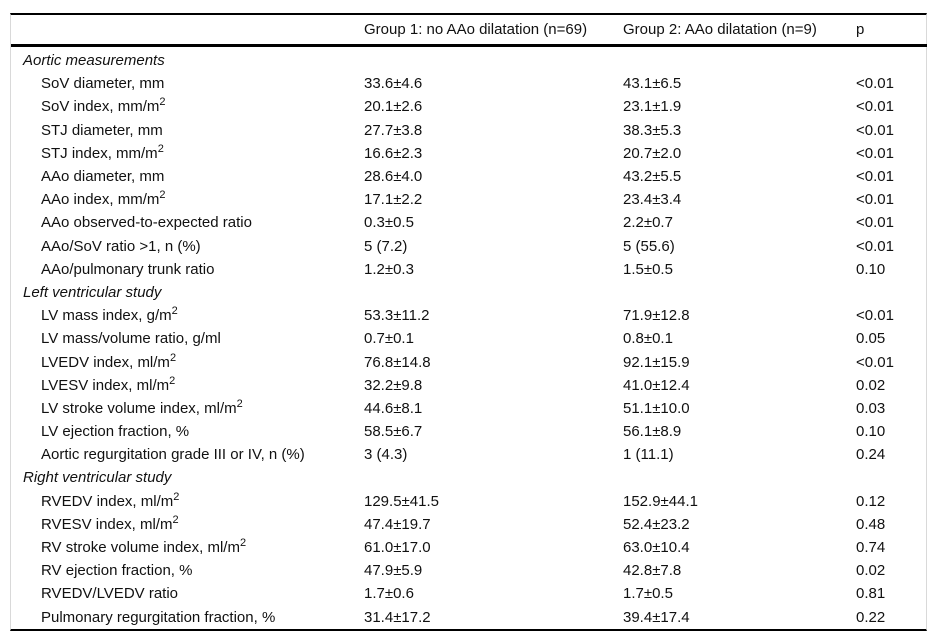 The image size is (938, 641). I want to click on group2-value: 51.1±10.0, so click(656, 408).